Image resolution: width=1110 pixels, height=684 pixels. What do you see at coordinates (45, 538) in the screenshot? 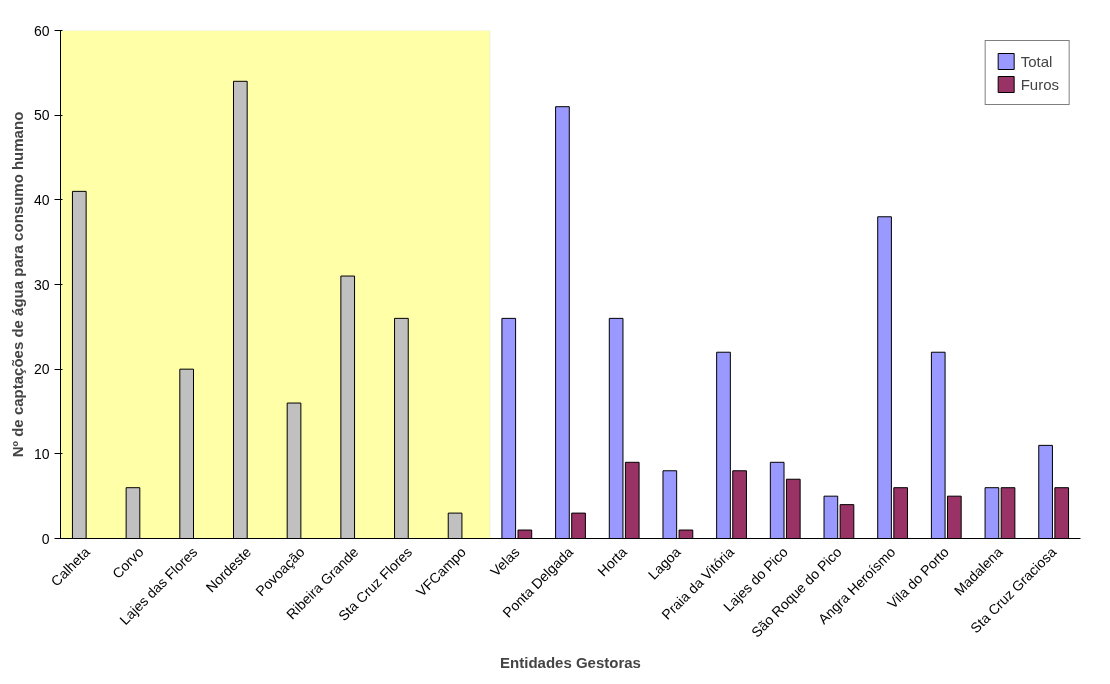
I see `y-tick-label: 0` at bounding box center [45, 538].